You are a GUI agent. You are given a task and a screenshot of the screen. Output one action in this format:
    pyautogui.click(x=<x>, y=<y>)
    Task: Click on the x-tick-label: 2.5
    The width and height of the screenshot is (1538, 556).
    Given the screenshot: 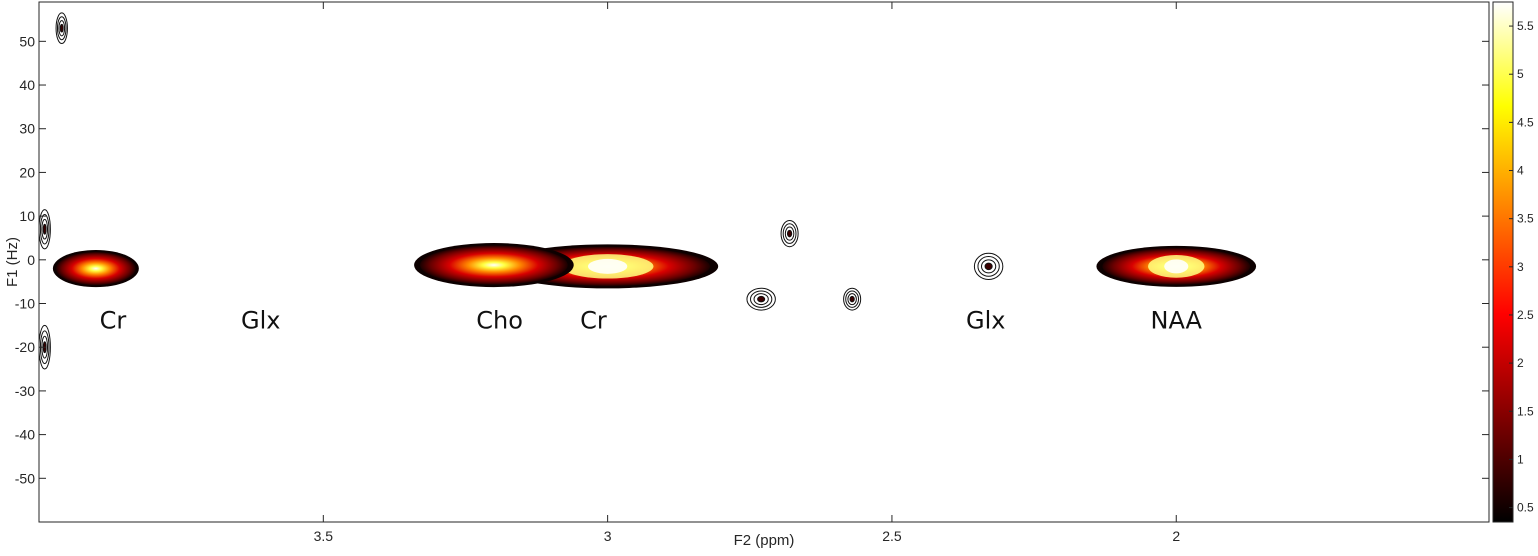 What is the action you would take?
    pyautogui.click(x=892, y=536)
    